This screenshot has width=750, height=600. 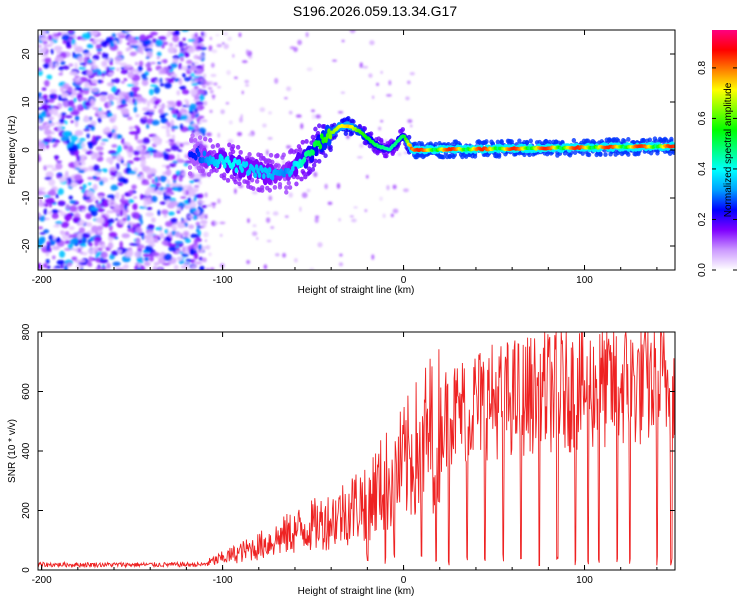 What do you see at coordinates (584, 280) in the screenshot?
I see `spectrogram-x-tick-label: 100` at bounding box center [584, 280].